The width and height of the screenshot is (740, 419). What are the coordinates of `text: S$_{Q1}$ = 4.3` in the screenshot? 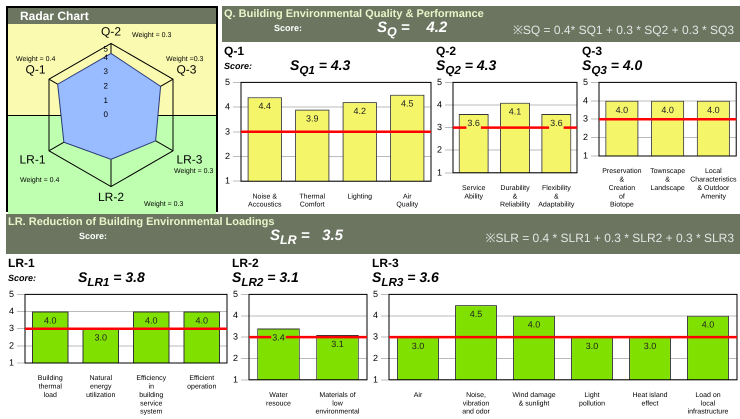 It's located at (320, 67).